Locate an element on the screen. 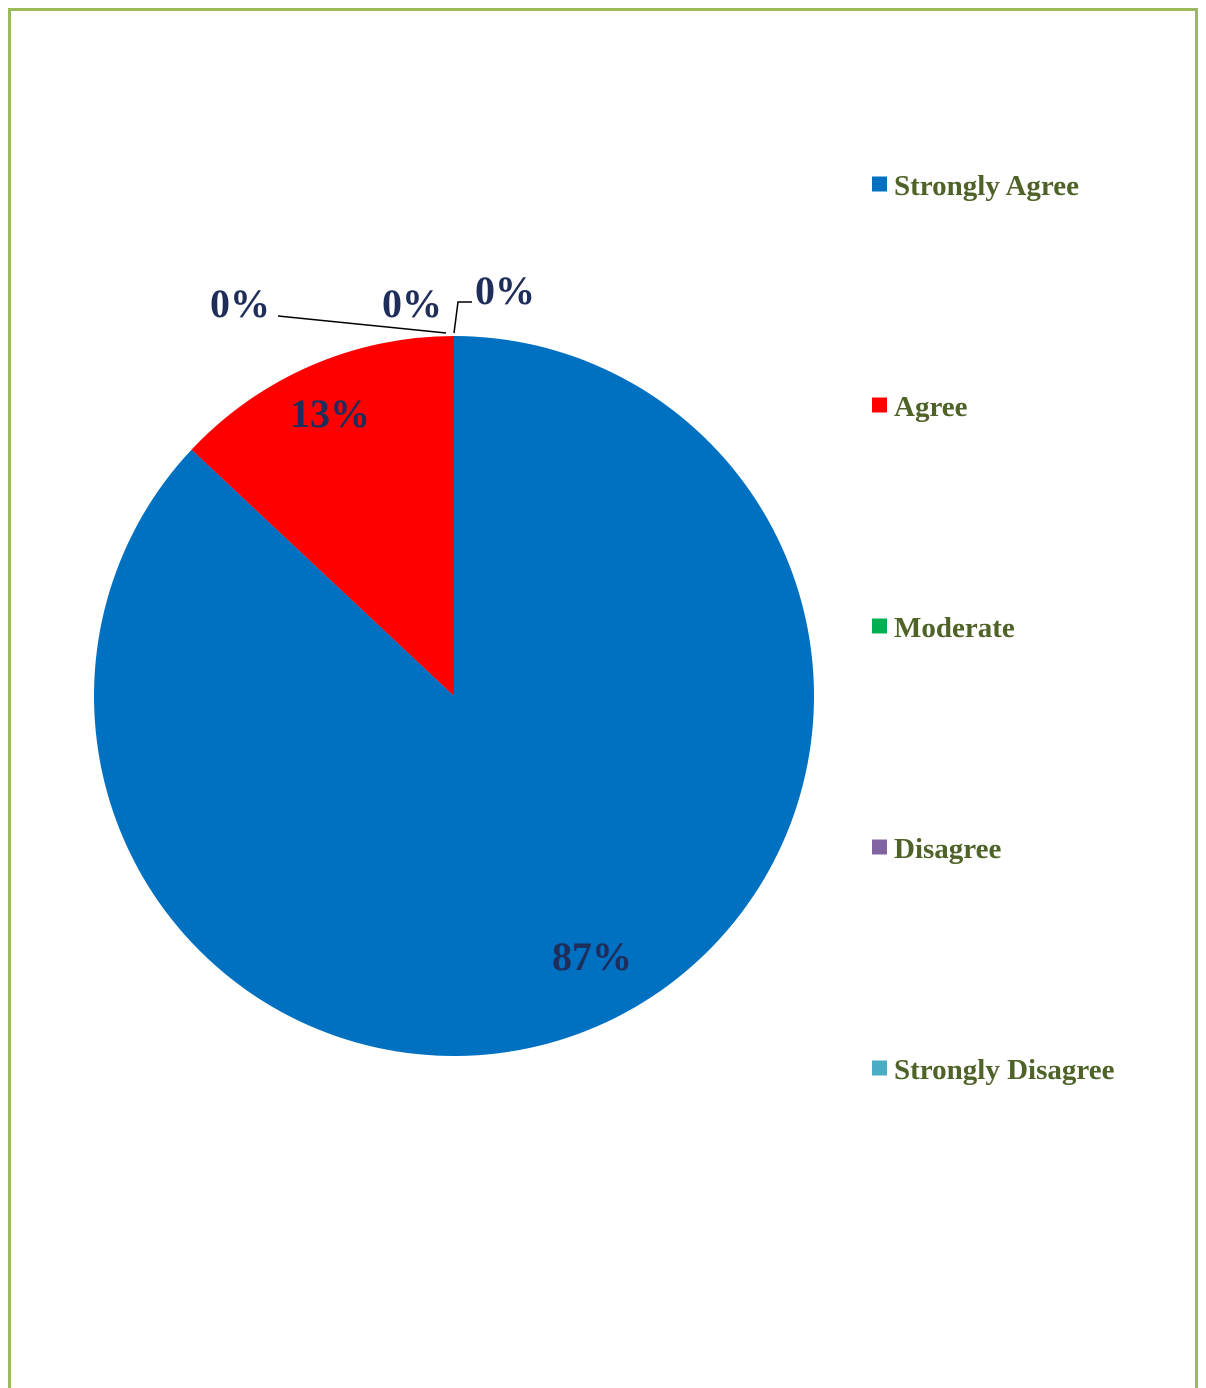 The width and height of the screenshot is (1206, 1388). legend-item-moderate: Moderate is located at coordinates (943, 628).